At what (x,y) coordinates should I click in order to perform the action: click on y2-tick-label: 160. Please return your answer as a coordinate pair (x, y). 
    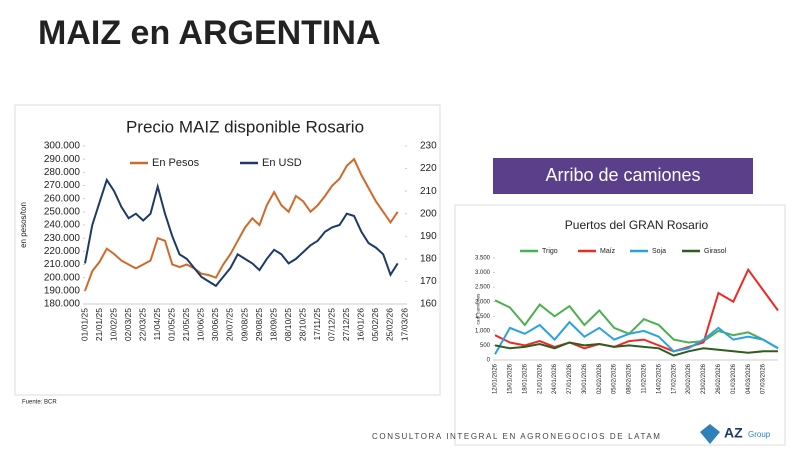
    Looking at the image, I should click on (428, 304).